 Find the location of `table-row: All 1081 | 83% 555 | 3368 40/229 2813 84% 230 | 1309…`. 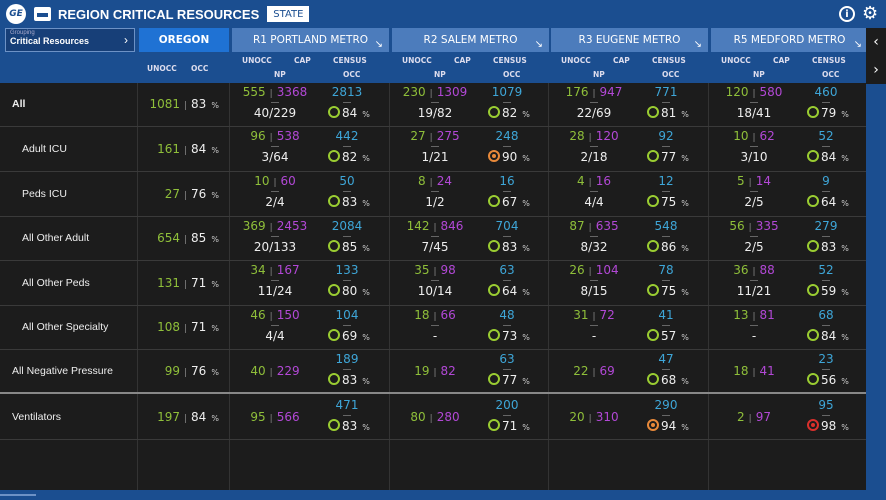

table-row: All 1081 | 83% 555 | 3368 40/229 2813 84% 230 | 1309… is located at coordinates (433, 105).